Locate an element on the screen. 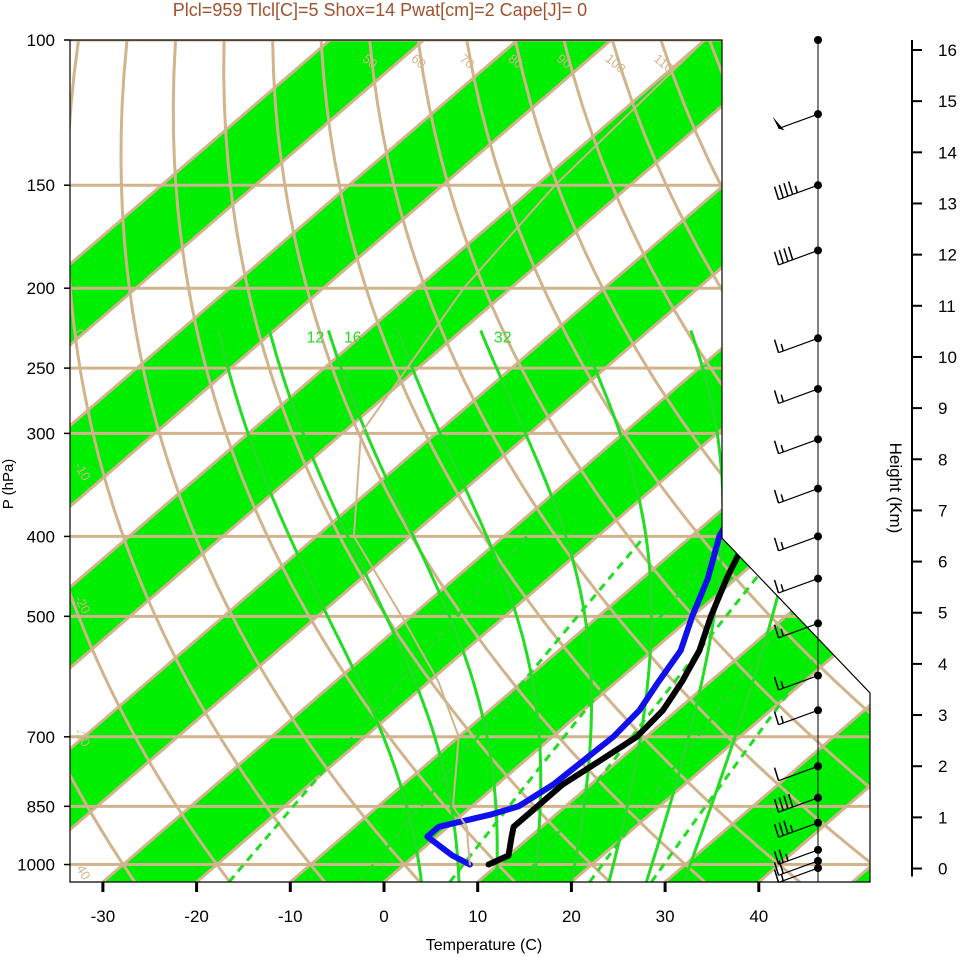 The width and height of the screenshot is (961, 957). isotherm-label: 20 is located at coordinates (785, 369).